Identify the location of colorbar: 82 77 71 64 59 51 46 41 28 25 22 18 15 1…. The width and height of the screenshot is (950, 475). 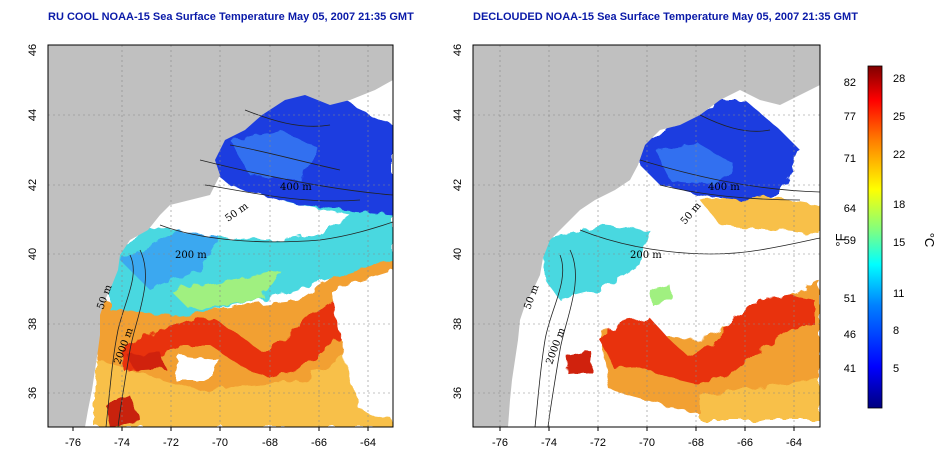
(885, 237).